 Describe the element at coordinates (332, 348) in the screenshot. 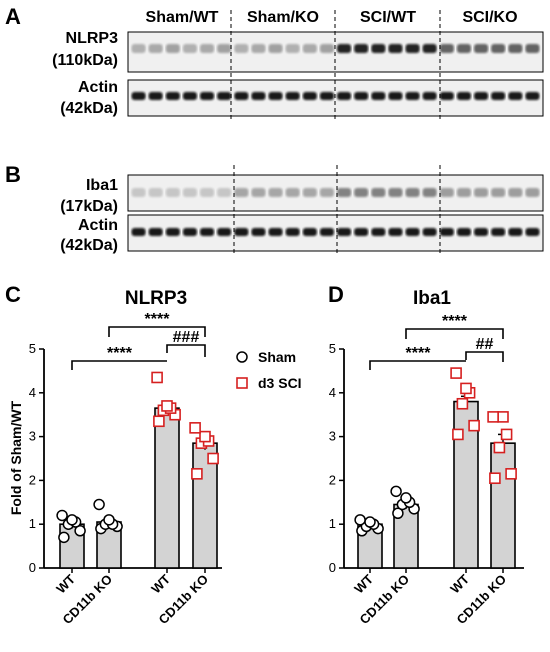

I see `y-tick-label: 5` at that location.